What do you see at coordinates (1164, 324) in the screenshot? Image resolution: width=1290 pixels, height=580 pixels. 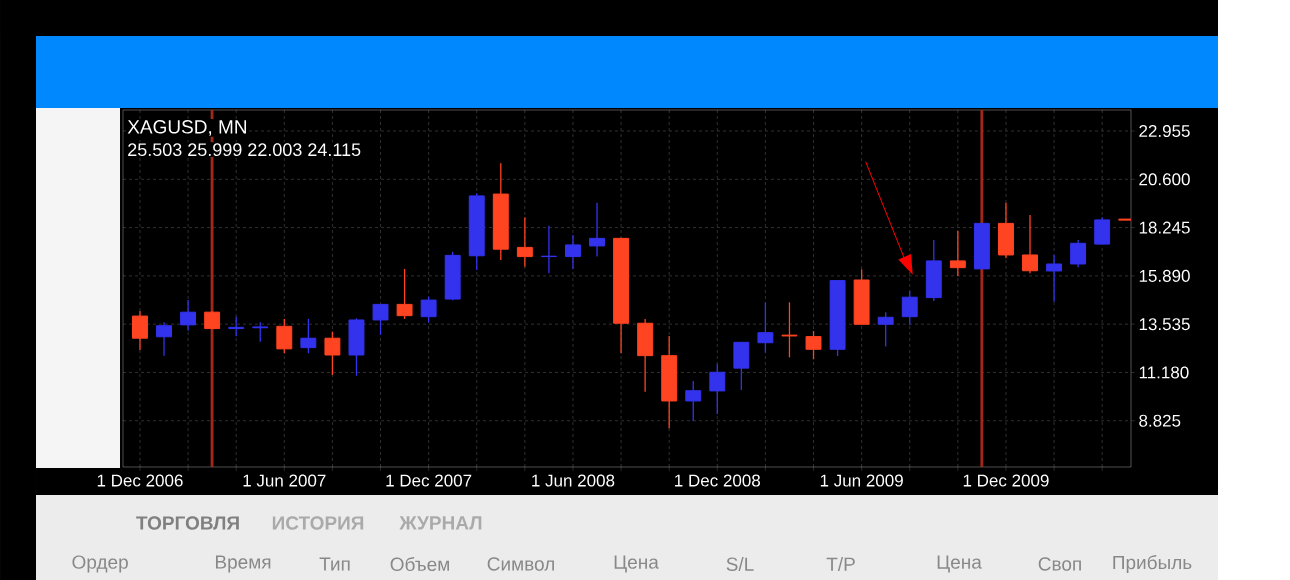 I see `y-tick-label: 13.535` at bounding box center [1164, 324].